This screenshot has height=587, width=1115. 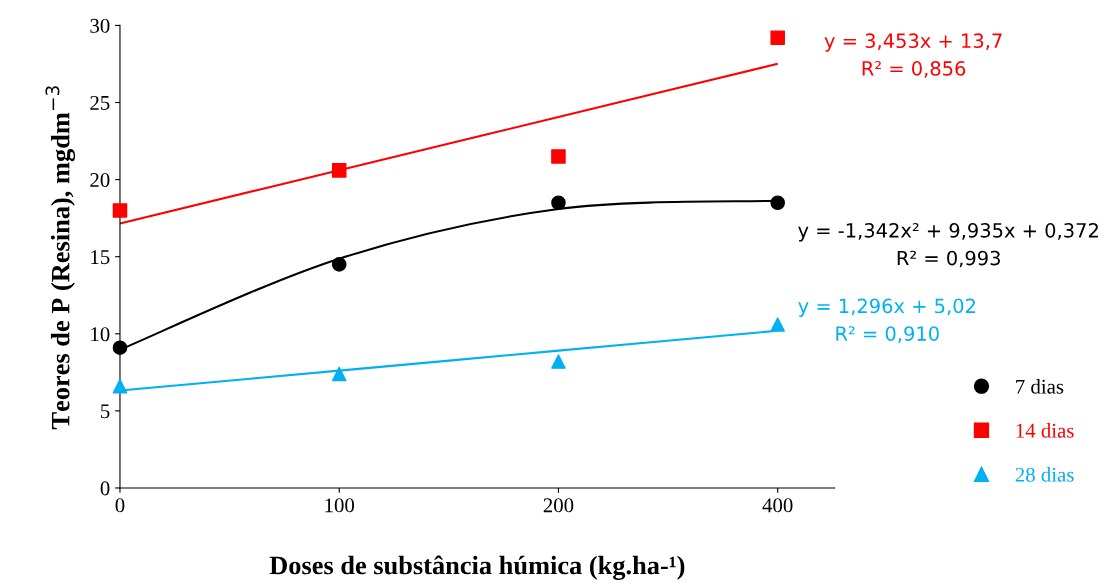 I want to click on annotation: y = 1,296x + 5,02 R² = 0,910, so click(x=886, y=320).